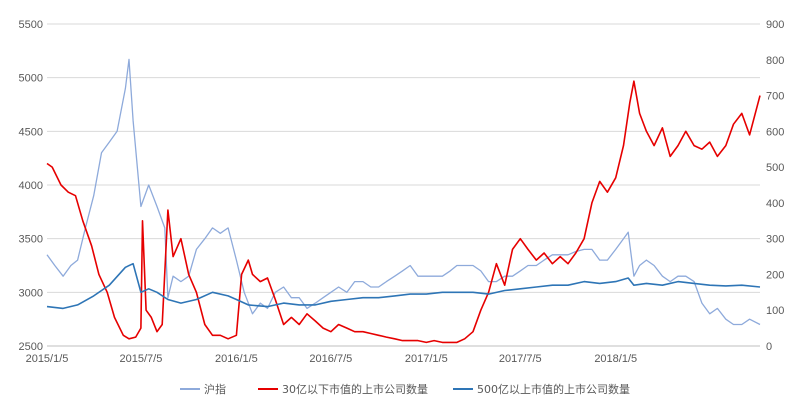  Describe the element at coordinates (775, 25) in the screenshot. I see `right-tick-label: 900` at that location.